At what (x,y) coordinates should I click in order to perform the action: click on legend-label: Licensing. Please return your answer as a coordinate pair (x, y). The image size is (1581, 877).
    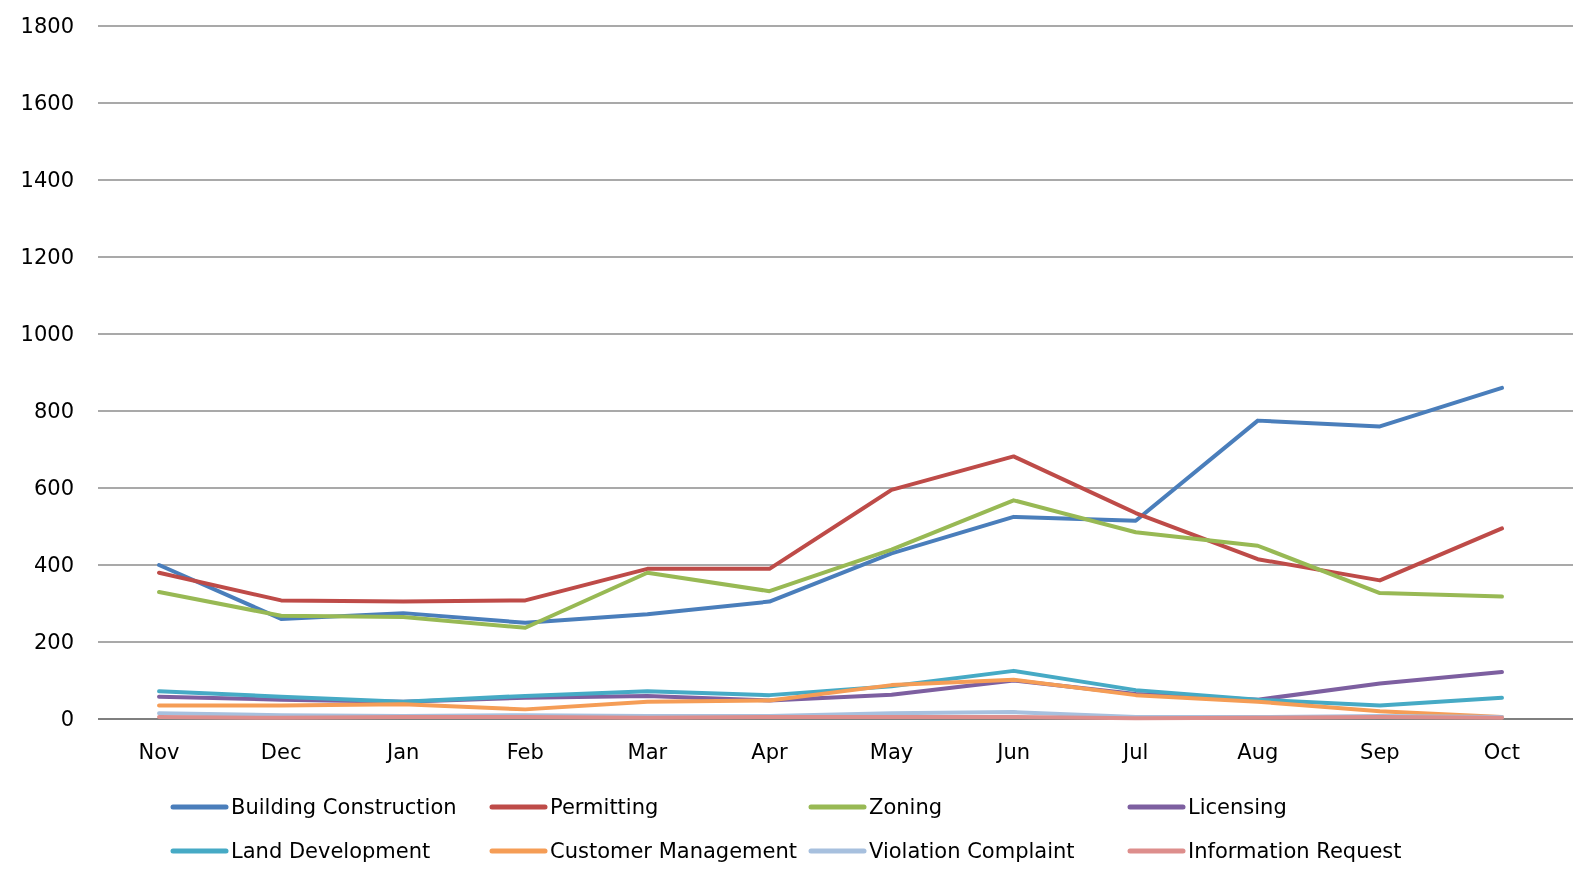
    Looking at the image, I should click on (1237, 807).